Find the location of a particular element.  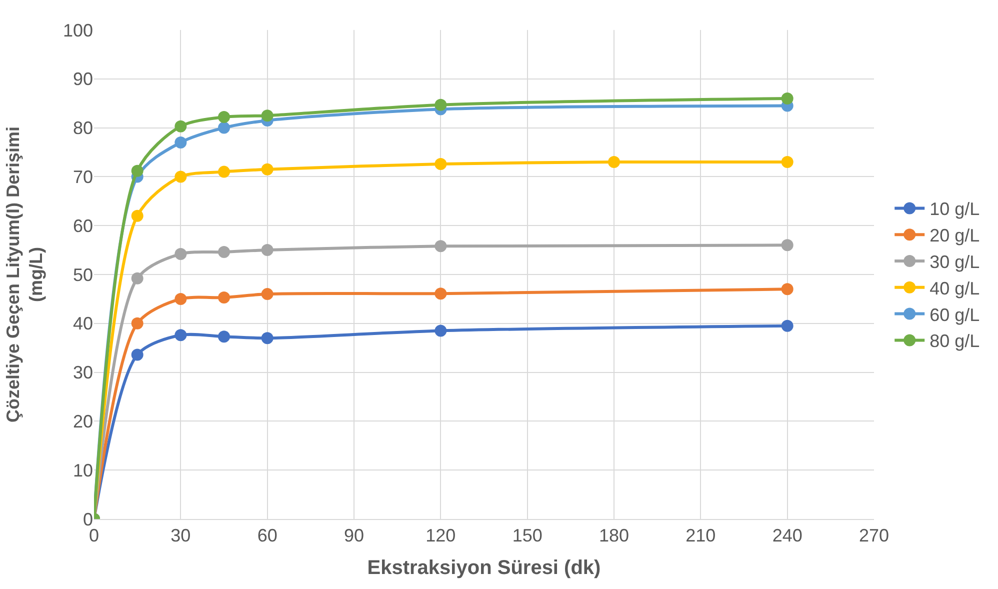

y-tick-label: 30 is located at coordinates (82, 372).